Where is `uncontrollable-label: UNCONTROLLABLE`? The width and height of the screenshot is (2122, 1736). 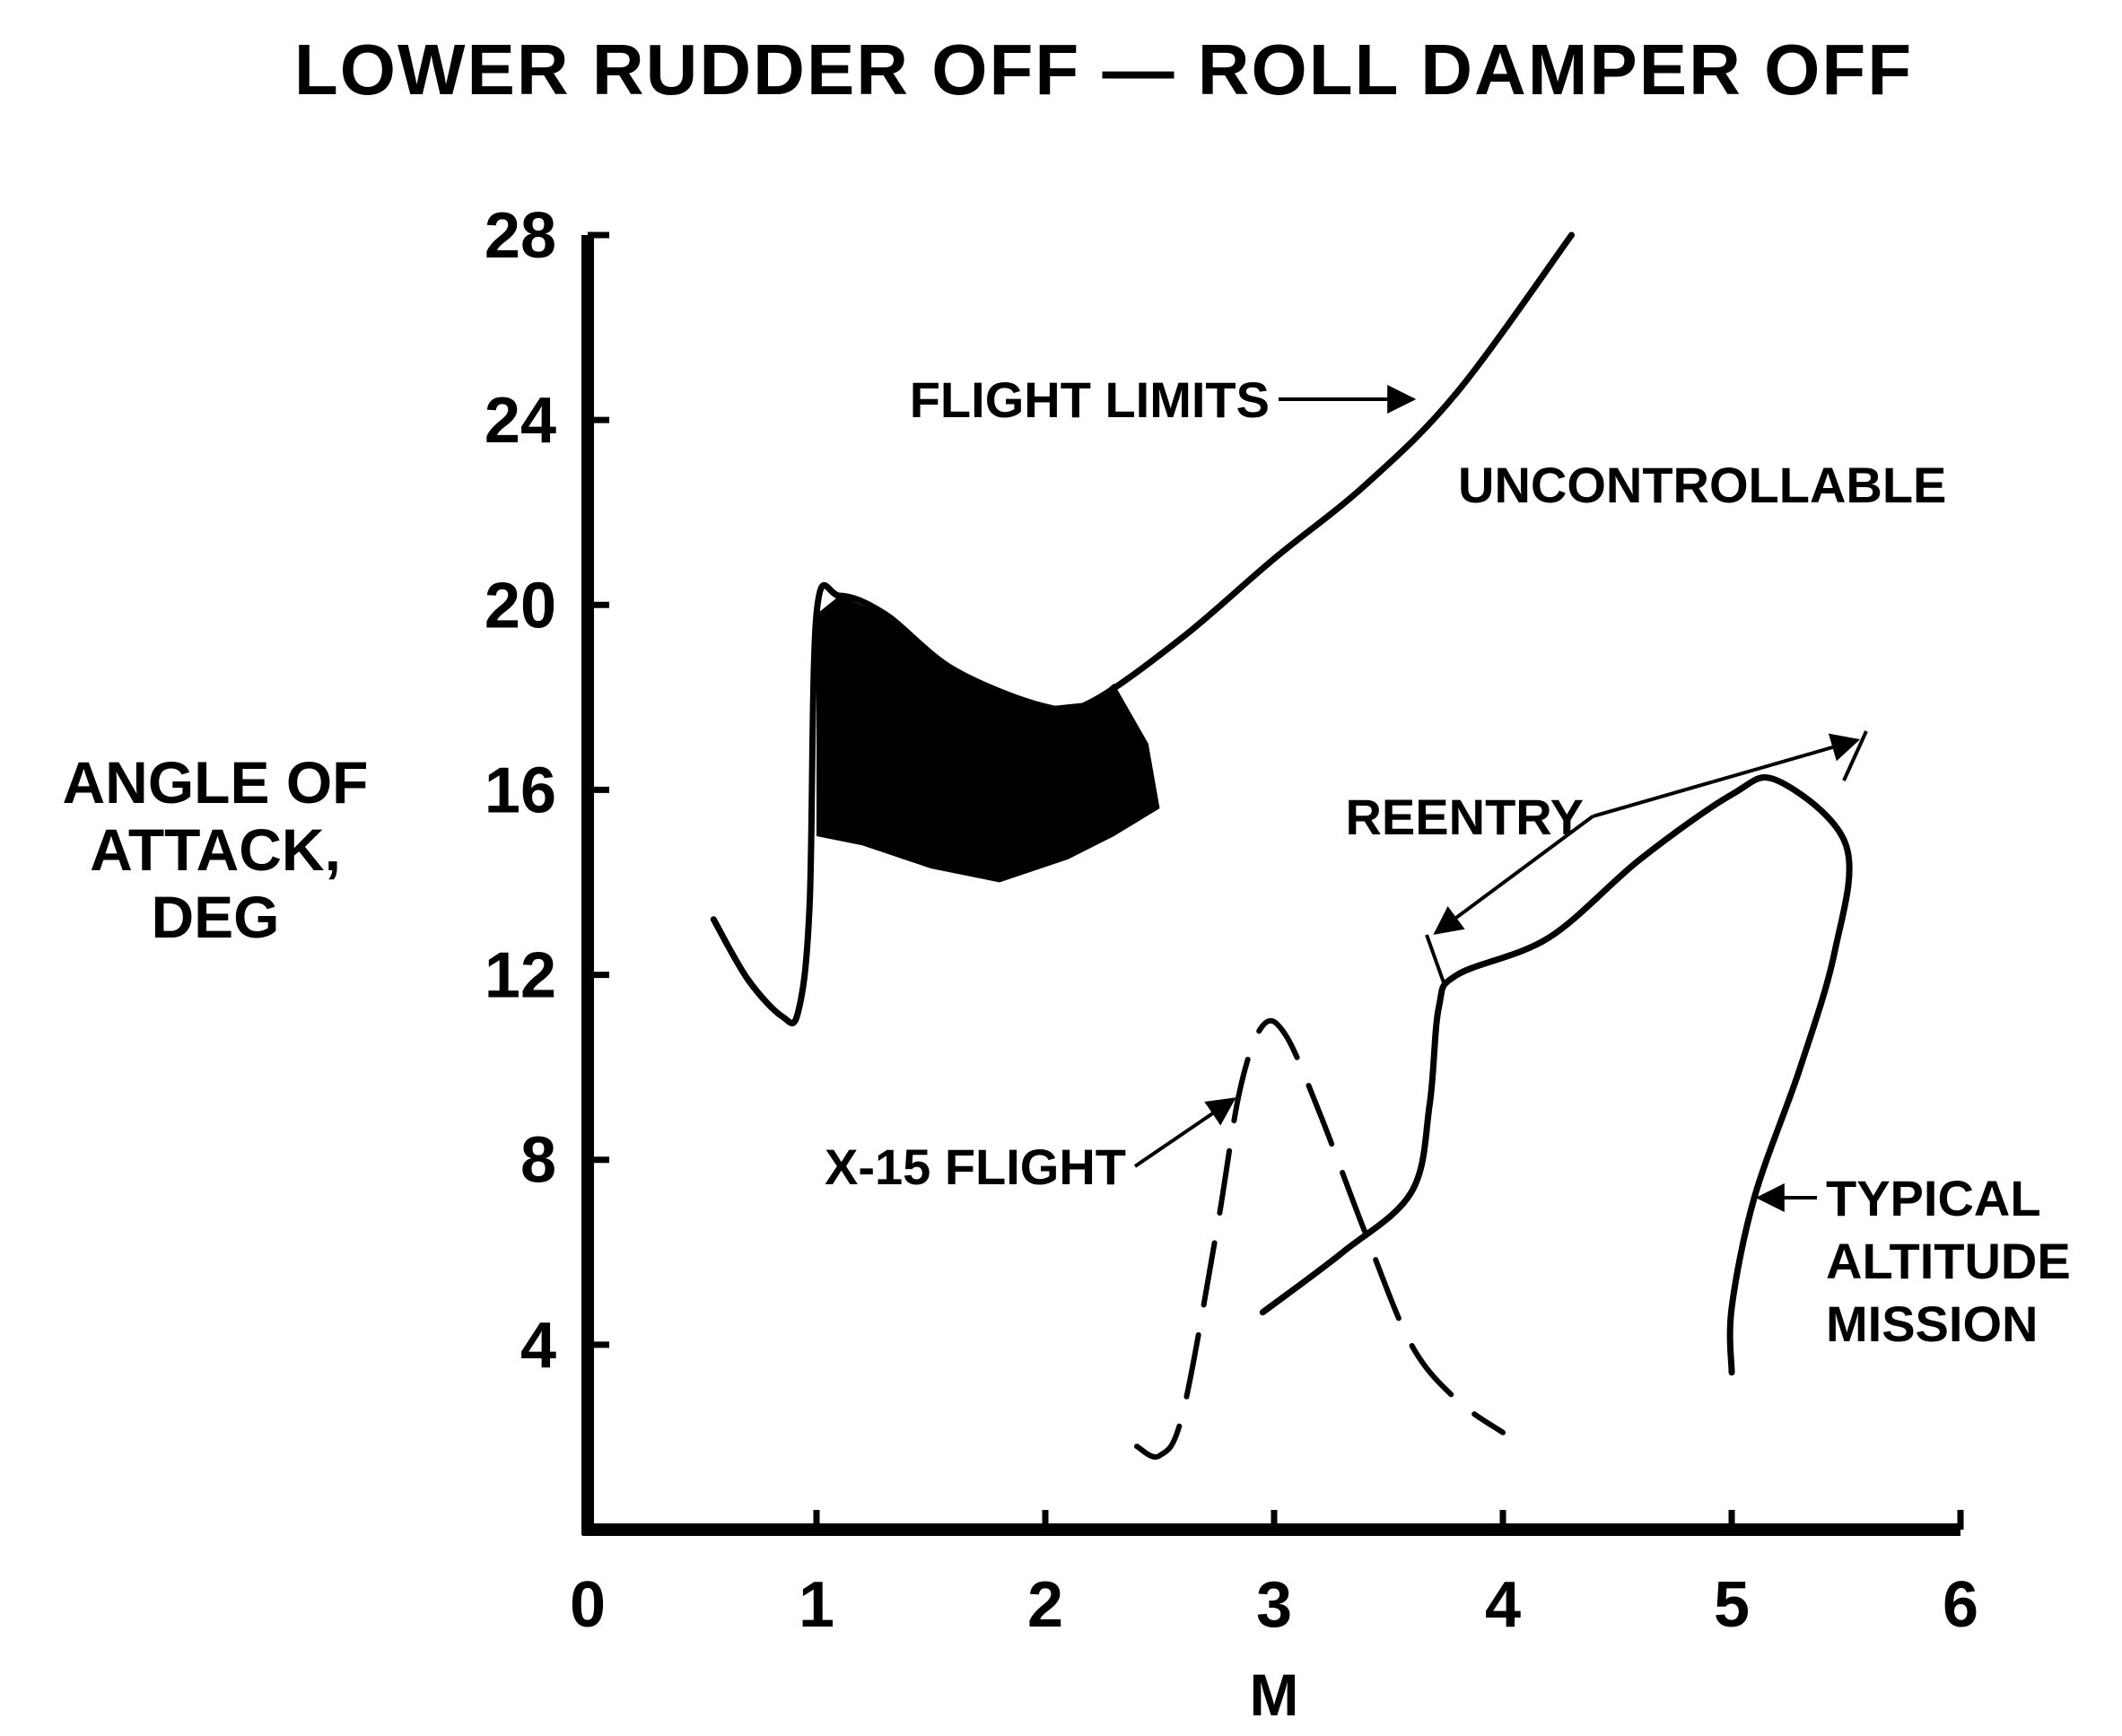
uncontrollable-label: UNCONTROLLABLE is located at coordinates (1702, 485).